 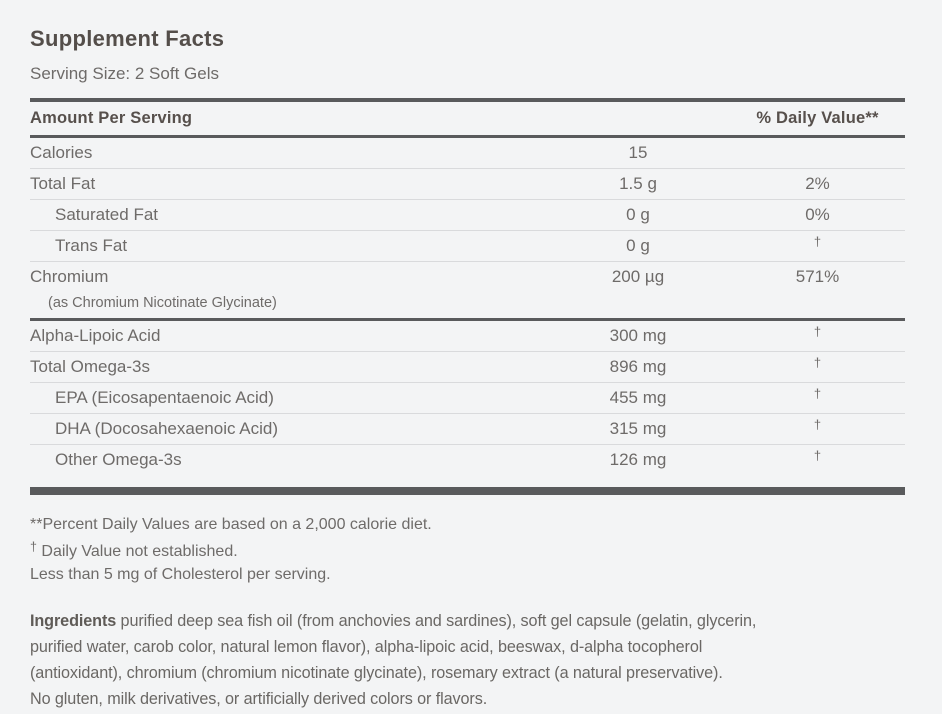 What do you see at coordinates (162, 303) in the screenshot?
I see `nutrient-subtext: (as Chromium Nicotinate Glycinate)` at bounding box center [162, 303].